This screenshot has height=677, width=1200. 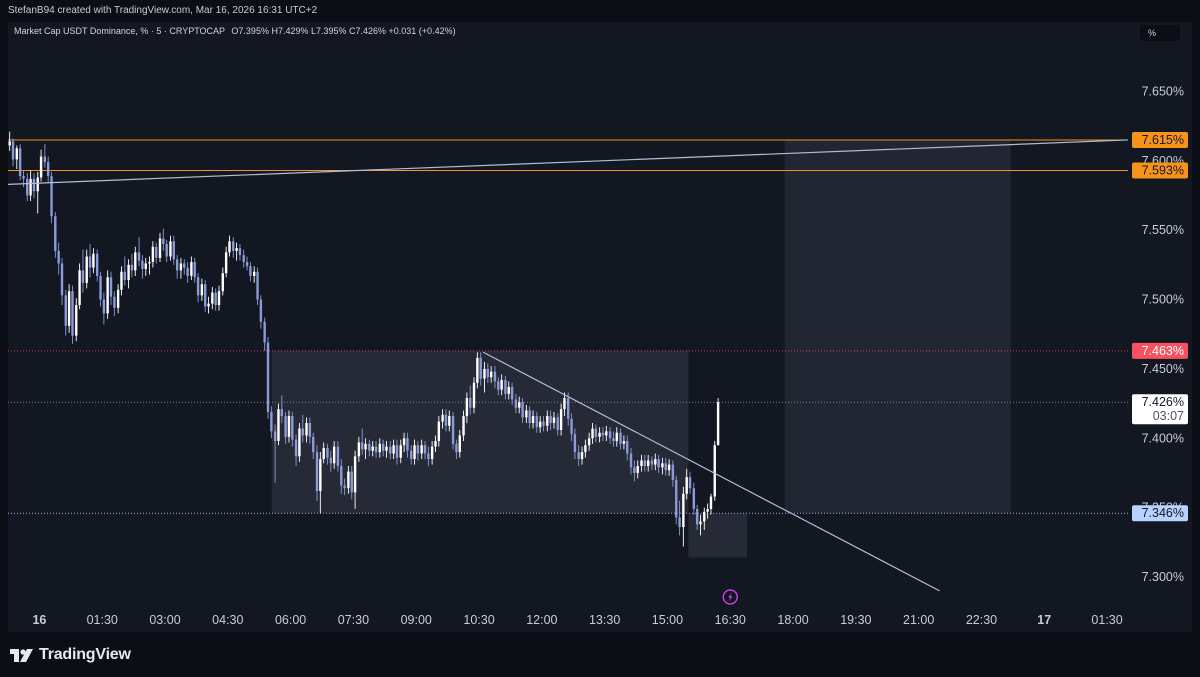 I want to click on tradingview-logo-icon, so click(x=21, y=655).